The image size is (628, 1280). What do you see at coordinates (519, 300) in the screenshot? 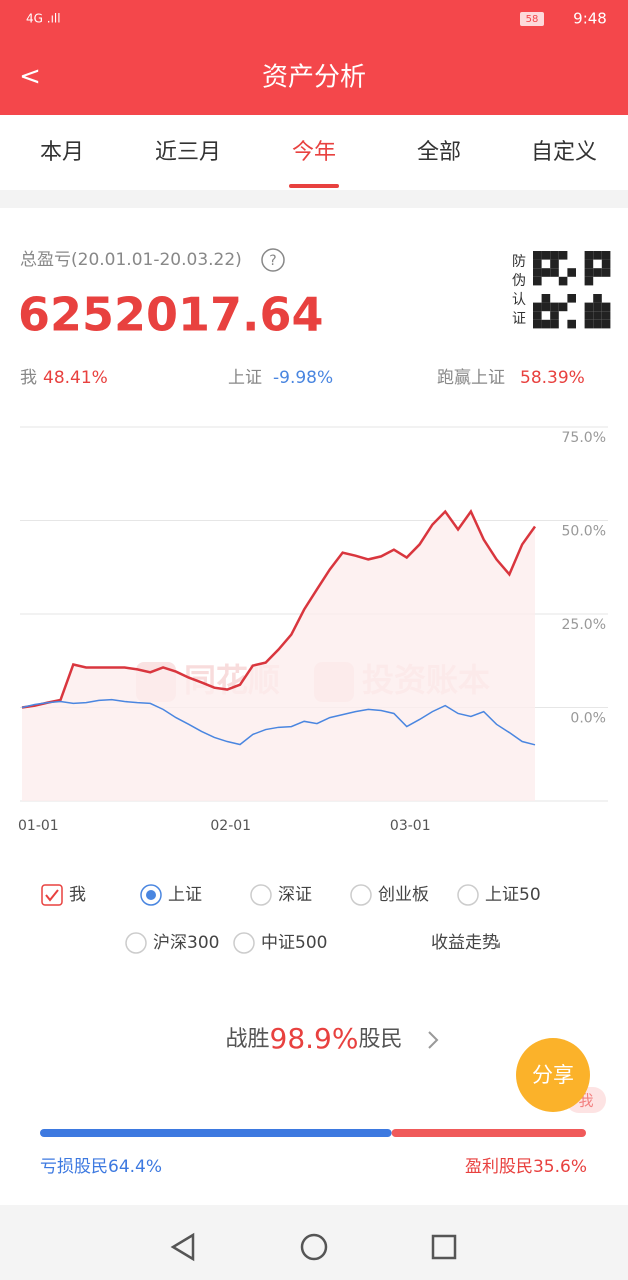
I see `qr-label: 认` at bounding box center [519, 300].